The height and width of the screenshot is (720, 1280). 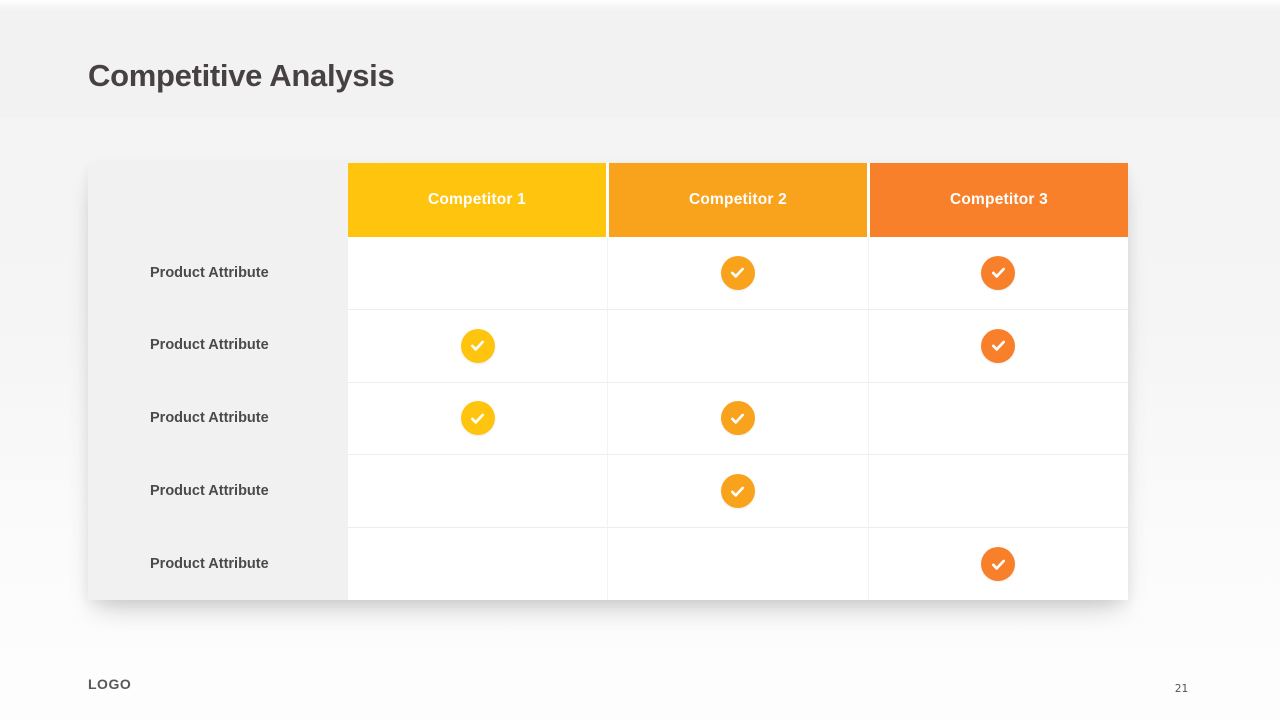 What do you see at coordinates (997, 200) in the screenshot?
I see `column-header-competitor-3: Competitor 3` at bounding box center [997, 200].